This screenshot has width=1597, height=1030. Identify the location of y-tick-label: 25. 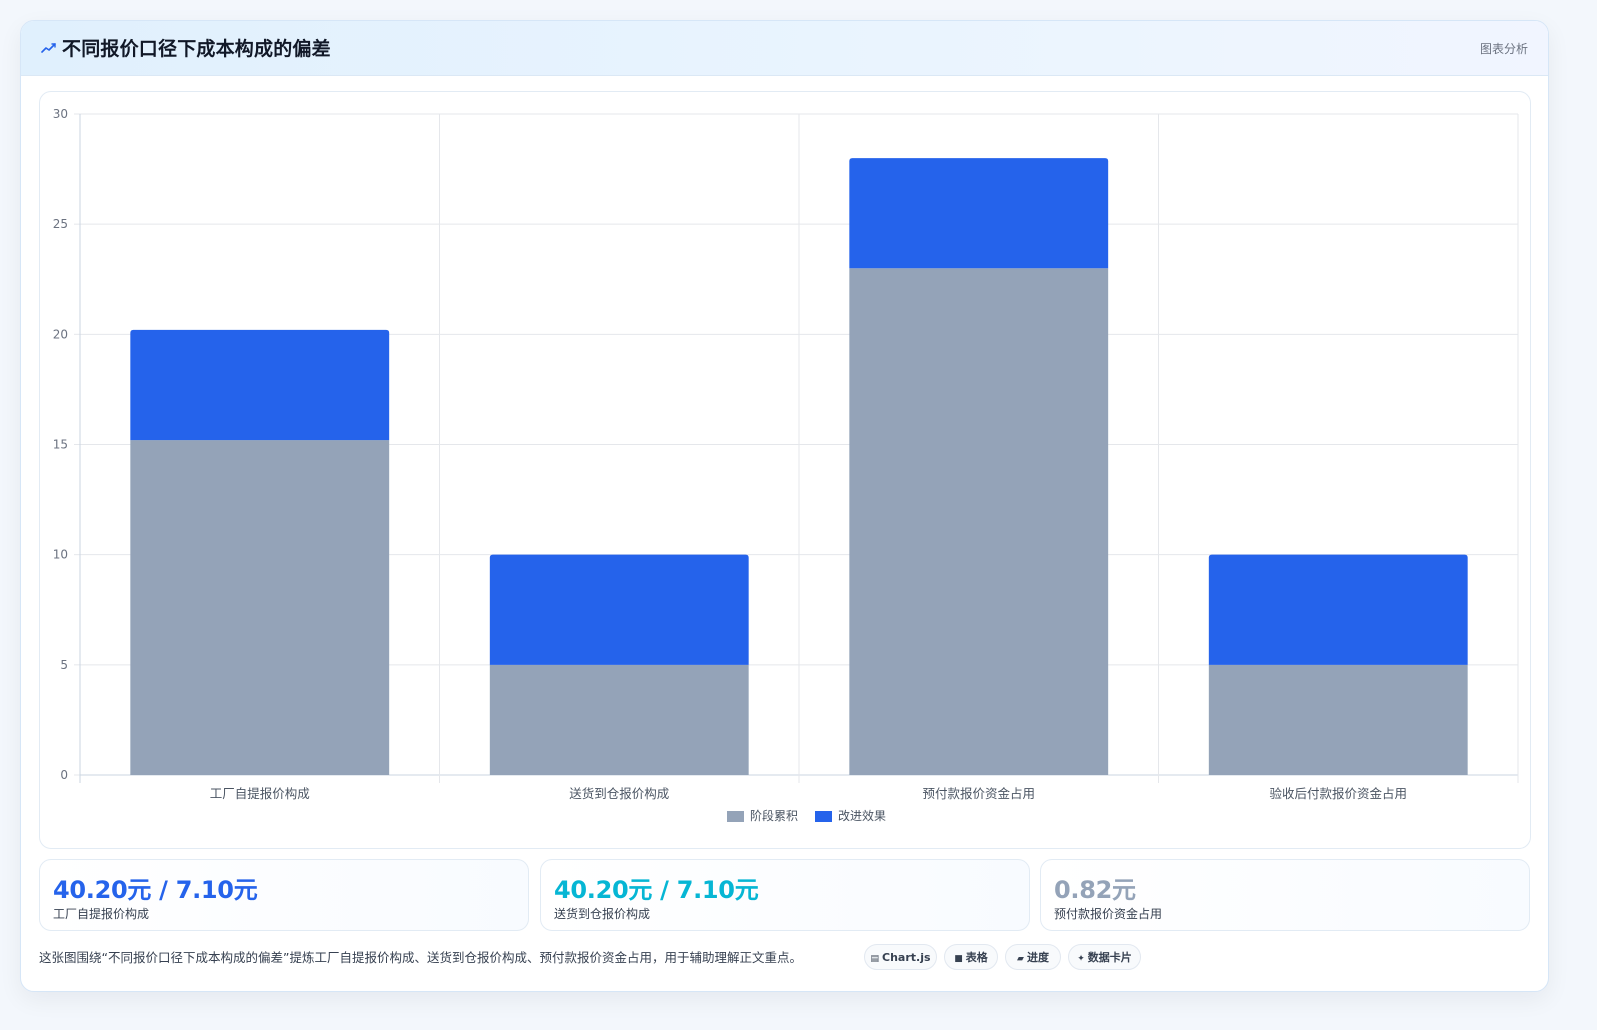
(60, 224).